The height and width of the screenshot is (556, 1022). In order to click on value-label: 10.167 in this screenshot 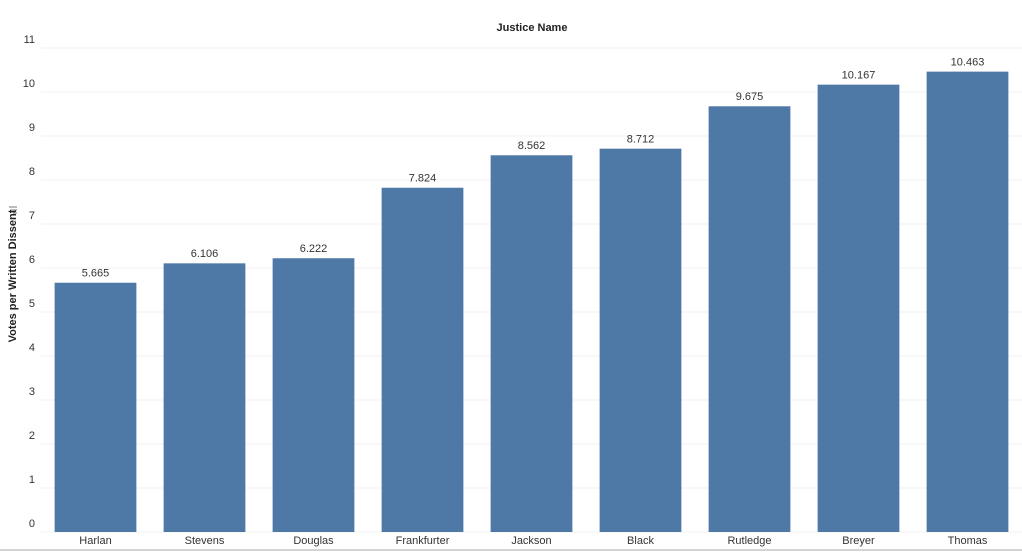, I will do `click(859, 76)`.